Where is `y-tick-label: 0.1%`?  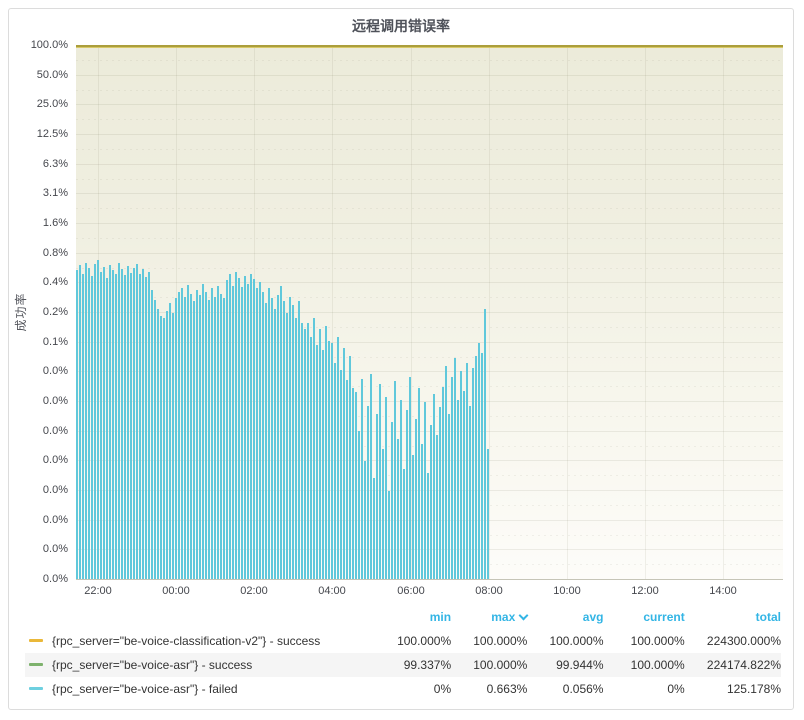 y-tick-label: 0.1% is located at coordinates (55, 341).